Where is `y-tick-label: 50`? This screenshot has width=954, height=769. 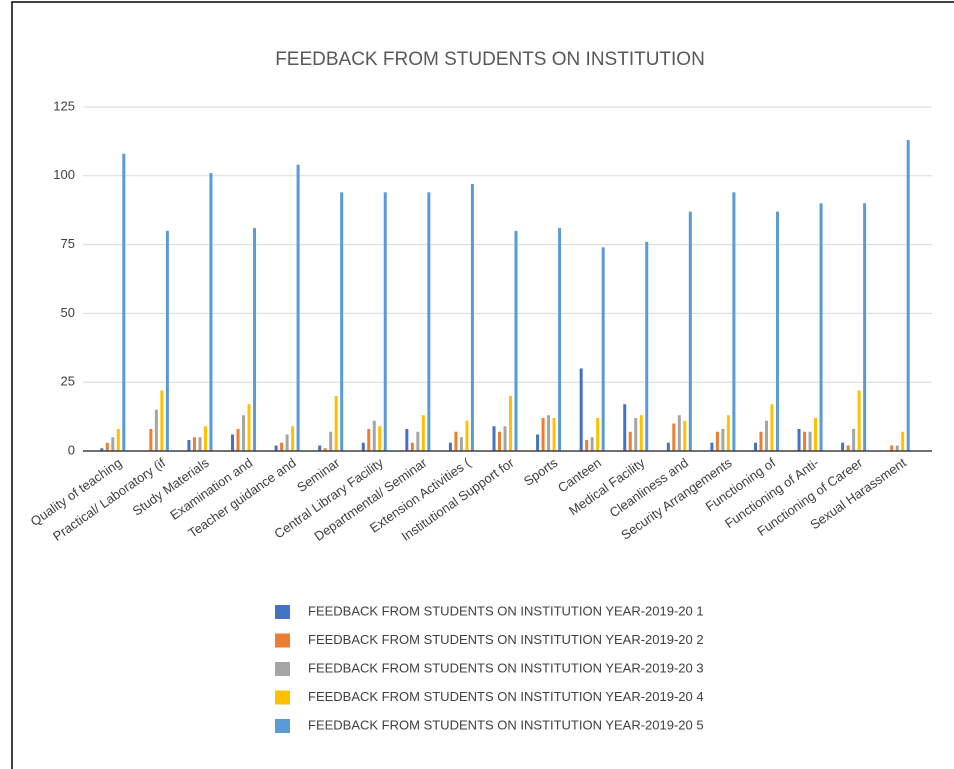
y-tick-label: 50 is located at coordinates (68, 312).